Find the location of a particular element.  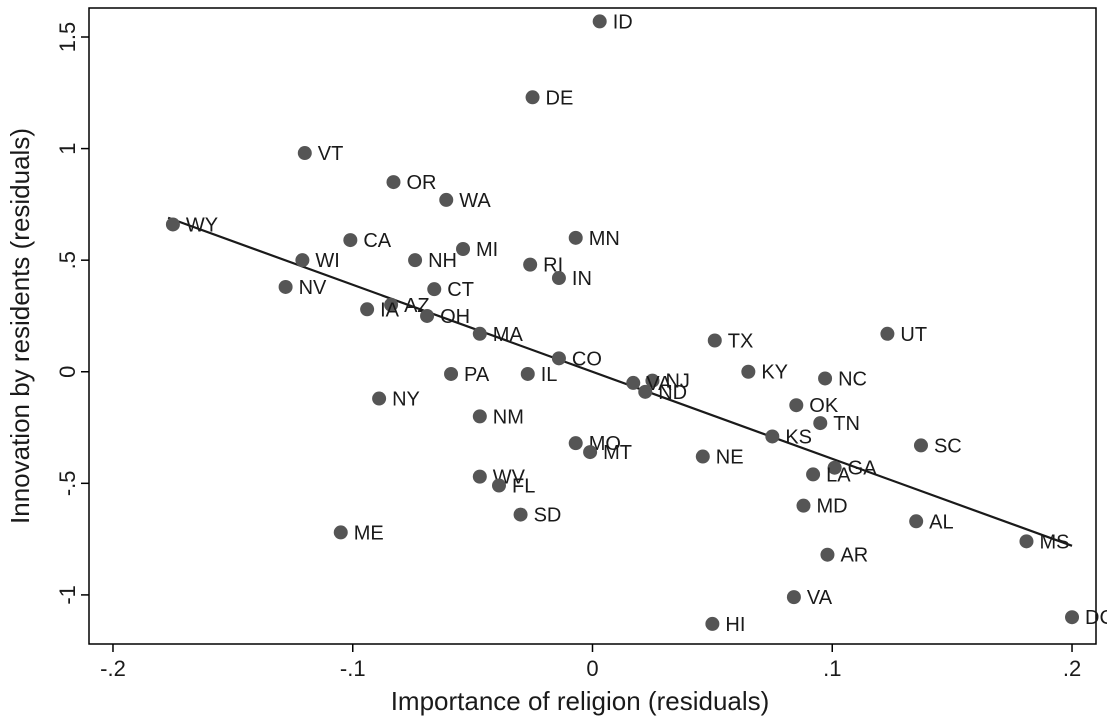

data-point-label: OR is located at coordinates (421, 183).